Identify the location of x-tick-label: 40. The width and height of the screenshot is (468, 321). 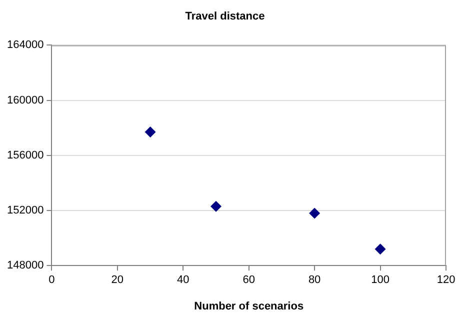
(183, 280).